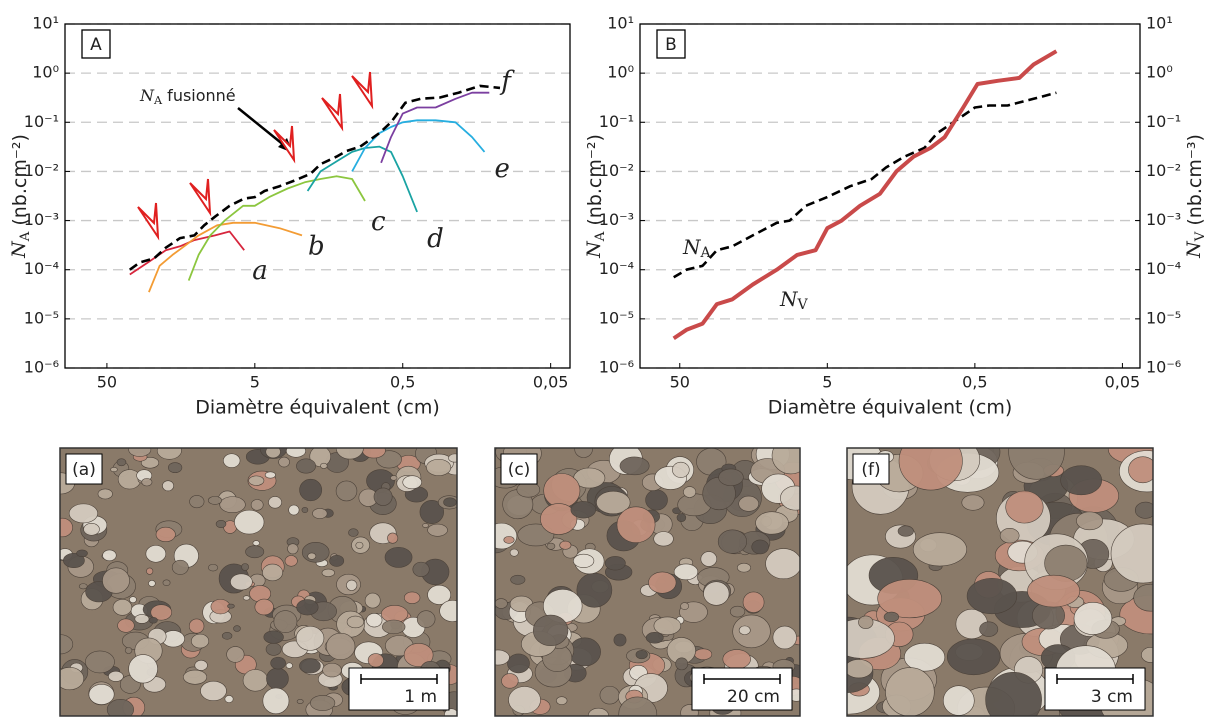 The image size is (1208, 718). What do you see at coordinates (1163, 317) in the screenshot?
I see `y2-tick-label: 10⁻⁵` at bounding box center [1163, 317].